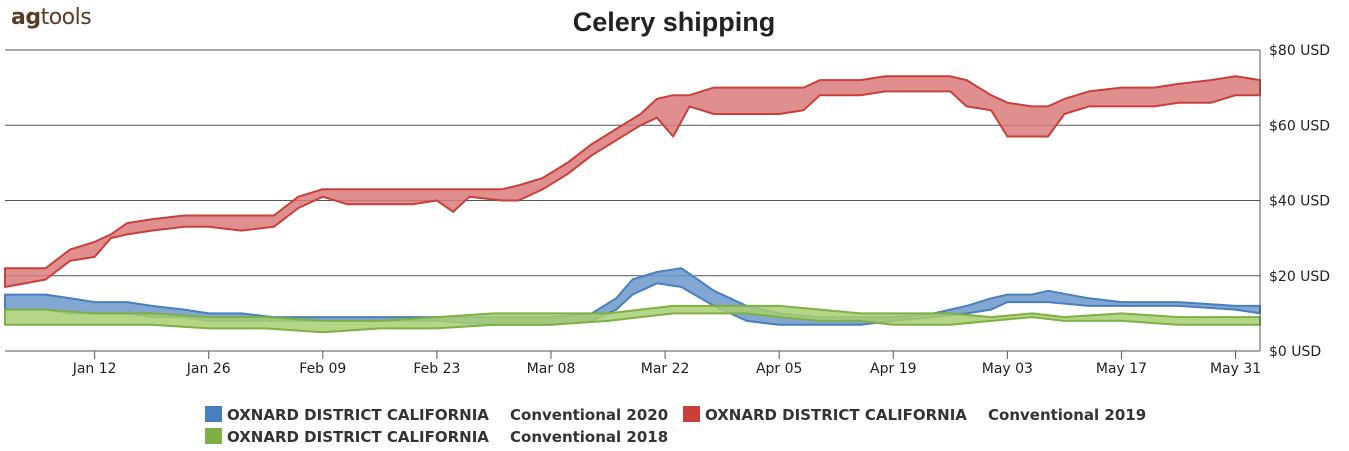 The image size is (1349, 451). Describe the element at coordinates (589, 415) in the screenshot. I see `legend-label-suffix: Conventional 2020` at that location.